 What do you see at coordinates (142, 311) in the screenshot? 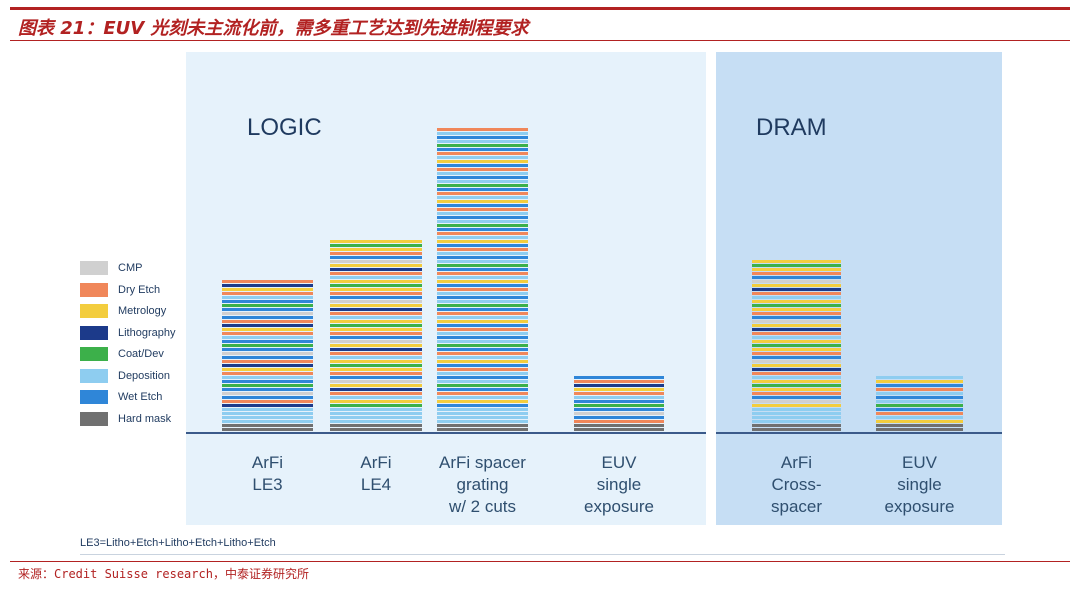
I see `legend-label: Metrology` at bounding box center [142, 311].